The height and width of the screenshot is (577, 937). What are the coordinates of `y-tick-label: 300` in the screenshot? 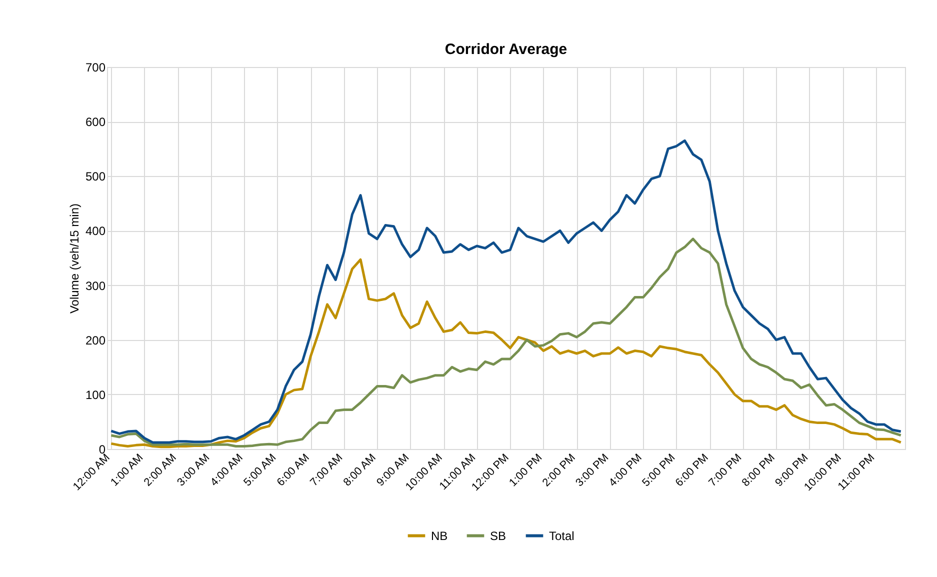 It's located at (95, 285).